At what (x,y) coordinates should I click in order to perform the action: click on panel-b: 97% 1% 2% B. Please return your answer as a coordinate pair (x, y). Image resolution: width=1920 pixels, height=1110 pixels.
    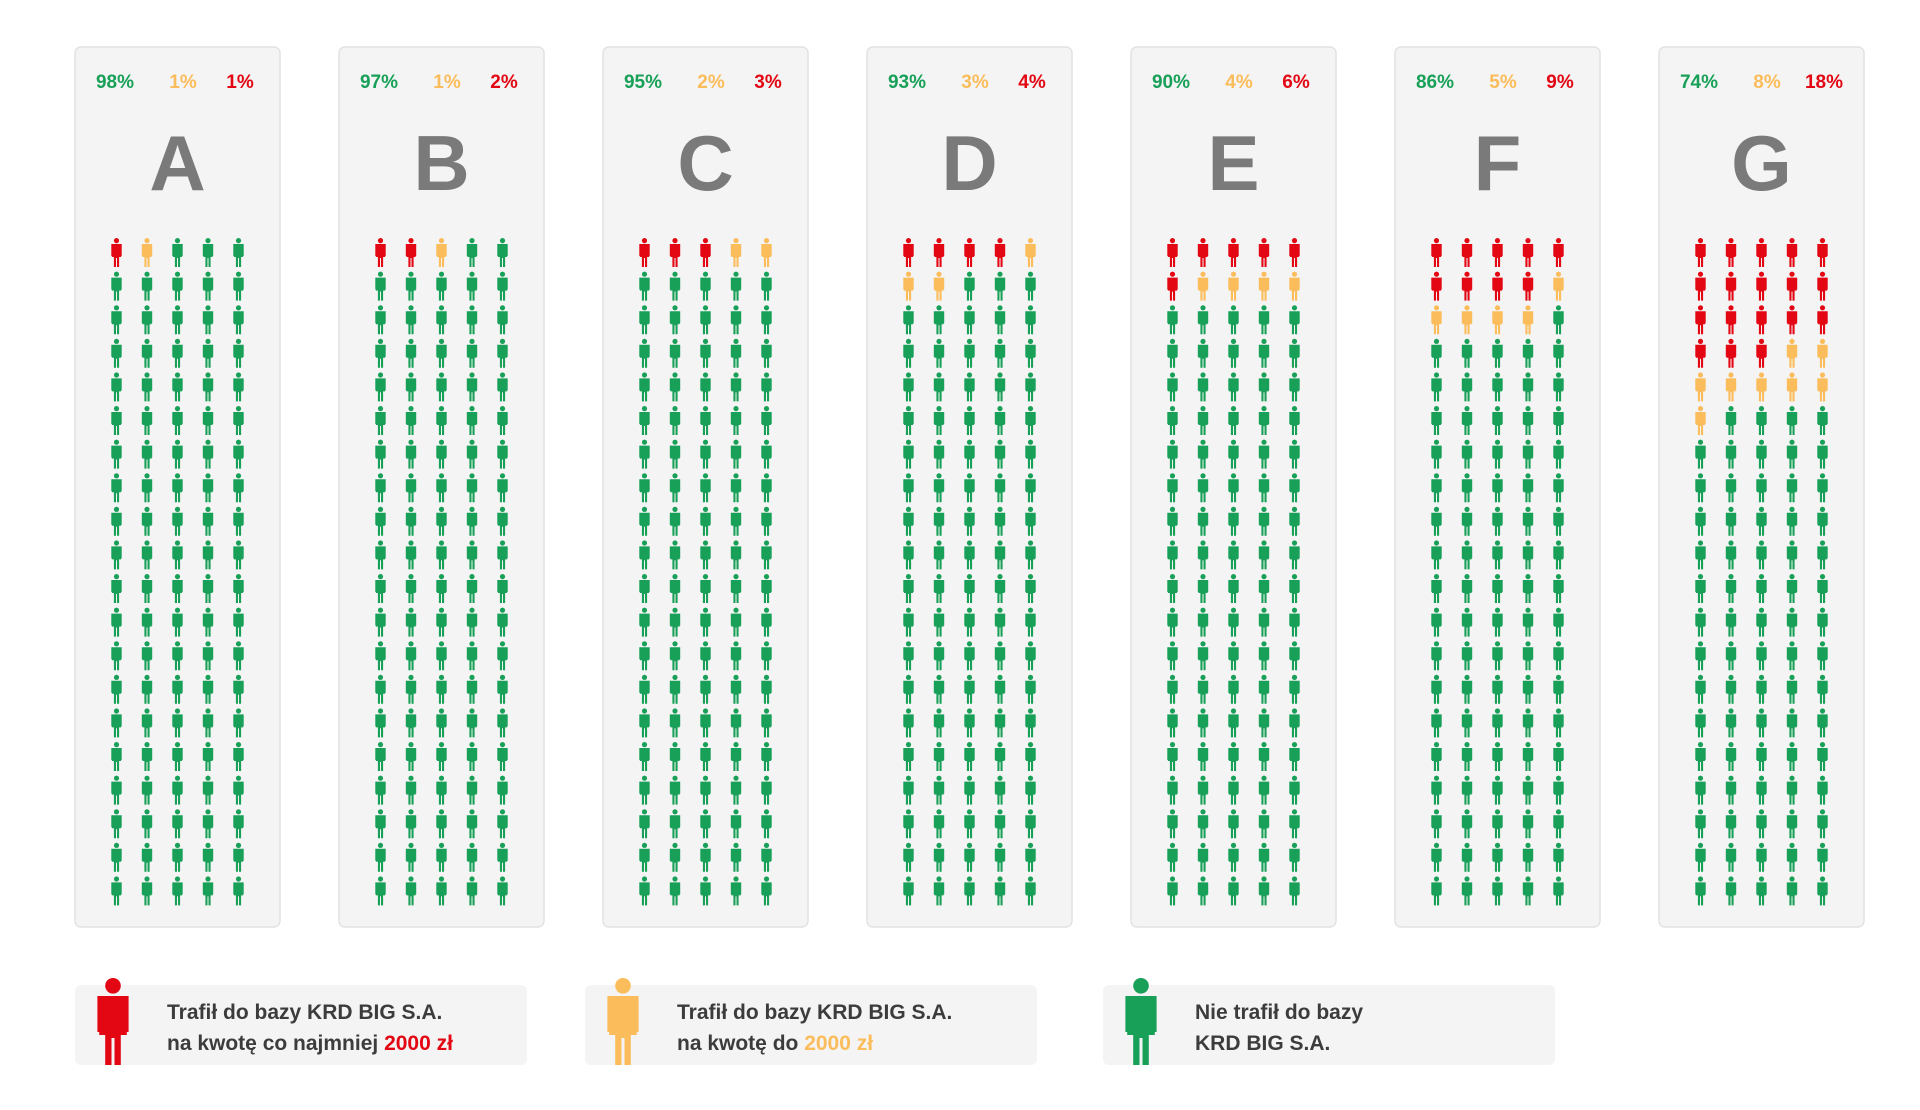
    Looking at the image, I should click on (441, 487).